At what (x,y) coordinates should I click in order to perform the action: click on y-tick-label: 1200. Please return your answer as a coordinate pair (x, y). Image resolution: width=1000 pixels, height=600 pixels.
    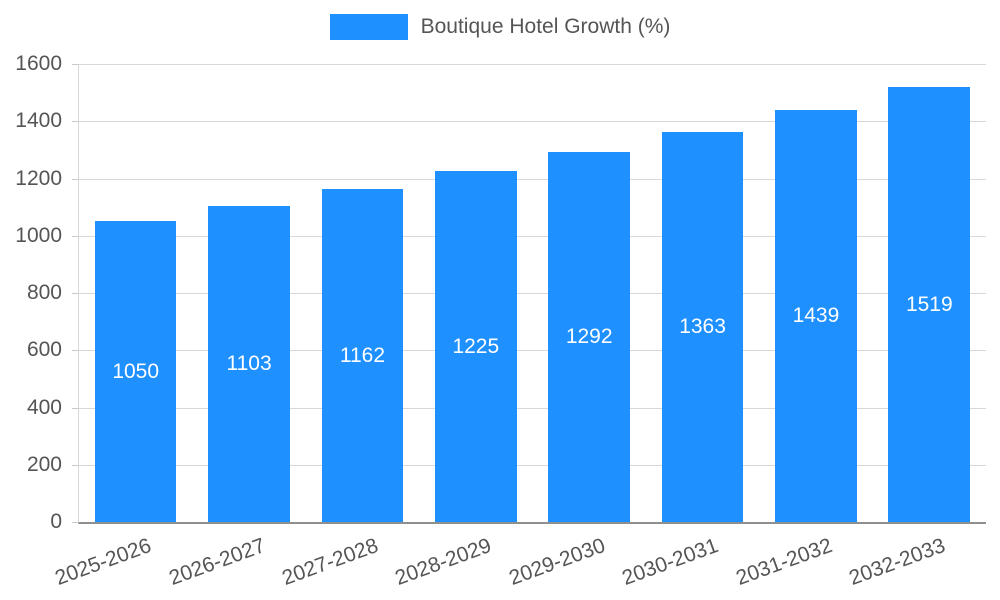
    Looking at the image, I should click on (38, 178).